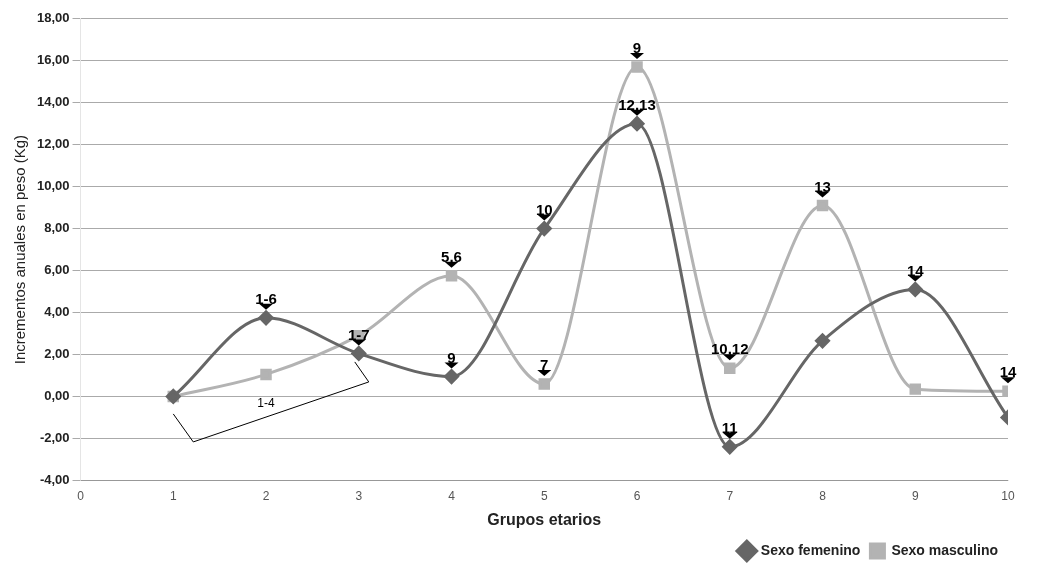  What do you see at coordinates (57, 396) in the screenshot?
I see `y-tick-label: 0,00` at bounding box center [57, 396].